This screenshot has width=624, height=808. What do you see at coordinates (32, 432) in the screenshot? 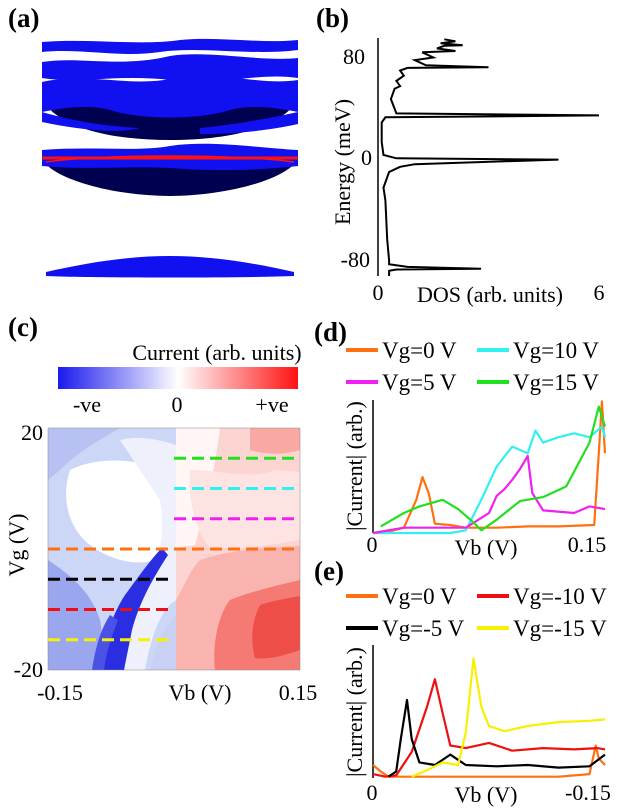
I see `heatmap-ytick-20: 20` at bounding box center [32, 432].